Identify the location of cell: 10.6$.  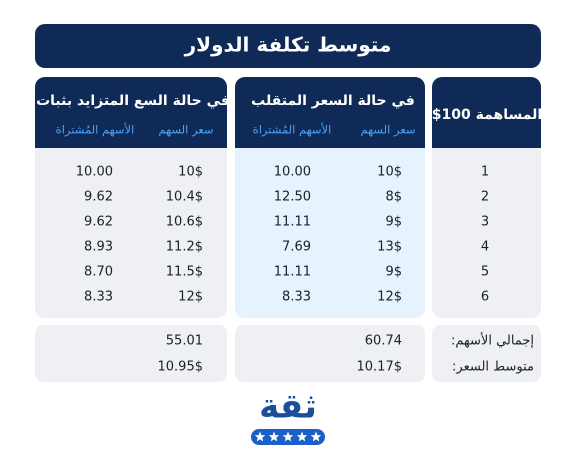
(184, 222).